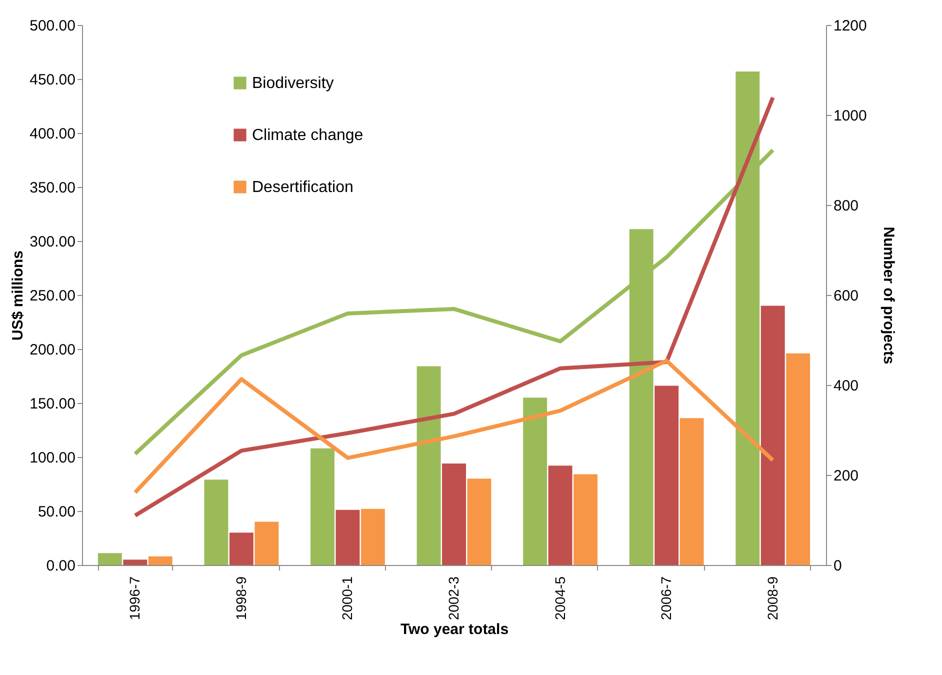  Describe the element at coordinates (846, 476) in the screenshot. I see `y2-tick-label: 200` at that location.